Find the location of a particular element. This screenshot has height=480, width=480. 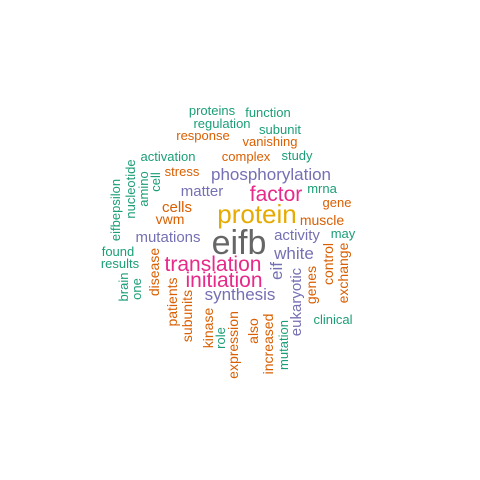

word-increased: increased is located at coordinates (268, 344).